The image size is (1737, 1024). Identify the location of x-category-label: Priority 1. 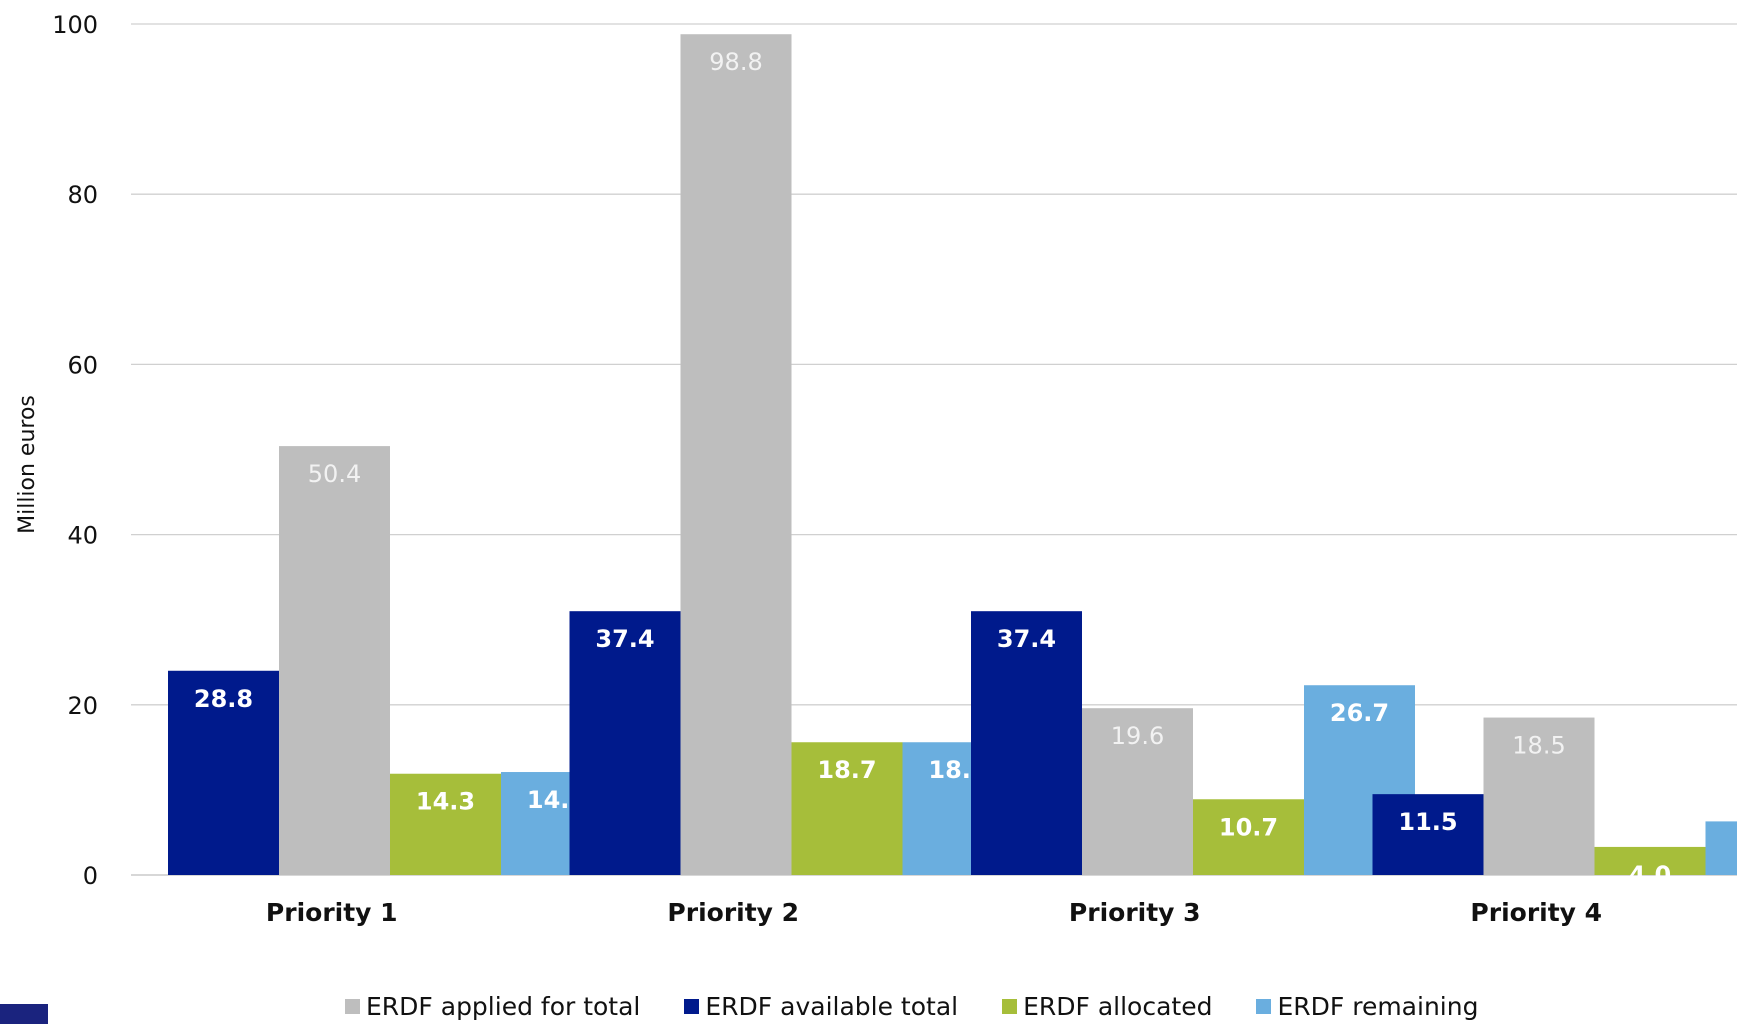
(332, 912).